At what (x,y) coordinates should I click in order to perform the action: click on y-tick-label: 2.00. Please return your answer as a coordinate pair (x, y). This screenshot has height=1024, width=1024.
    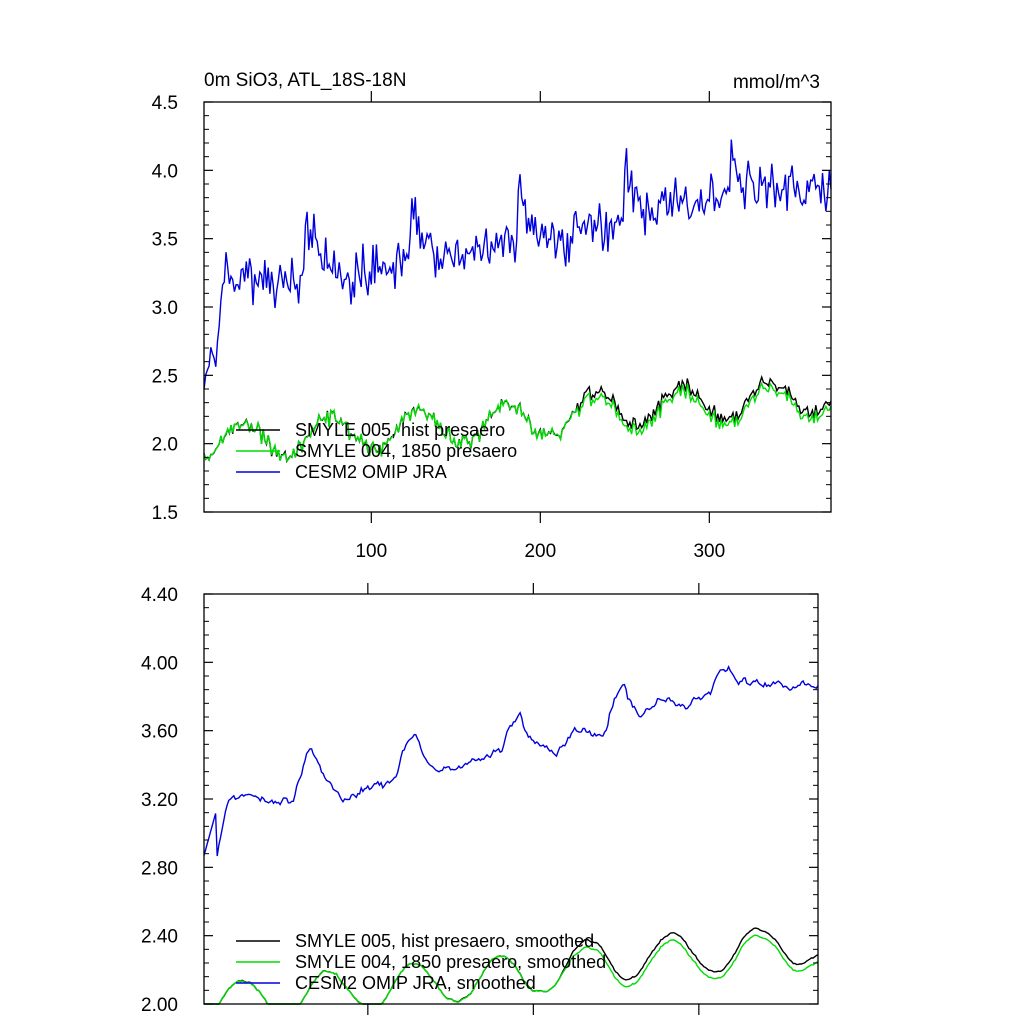
    Looking at the image, I should click on (159, 1005).